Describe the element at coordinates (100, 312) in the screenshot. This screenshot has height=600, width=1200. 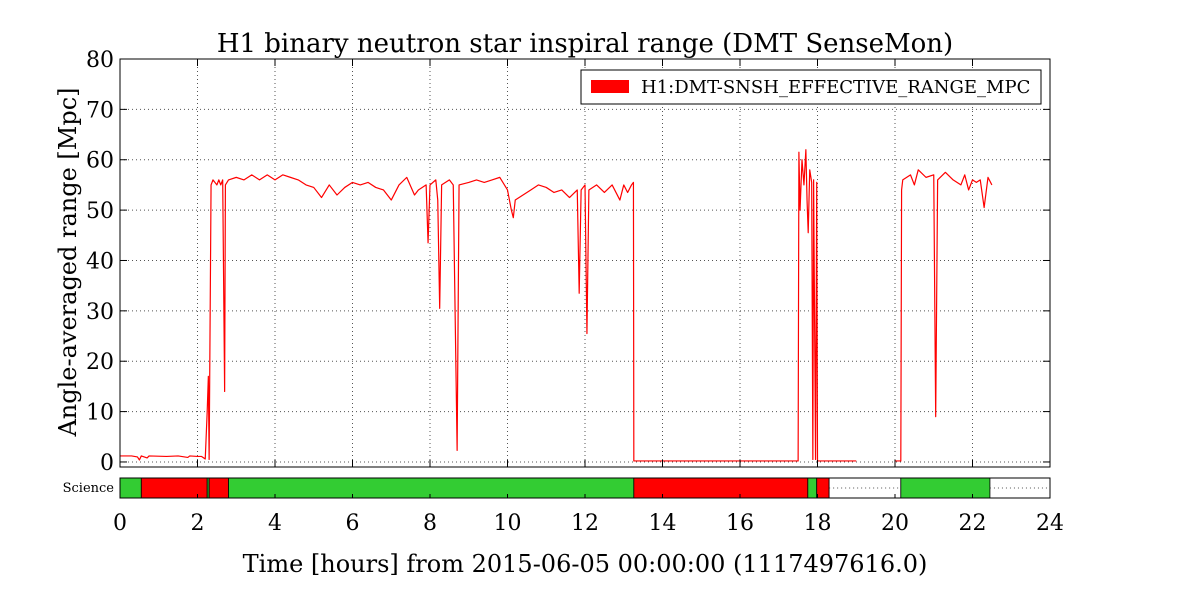
I see `y-tick-label: 30` at that location.